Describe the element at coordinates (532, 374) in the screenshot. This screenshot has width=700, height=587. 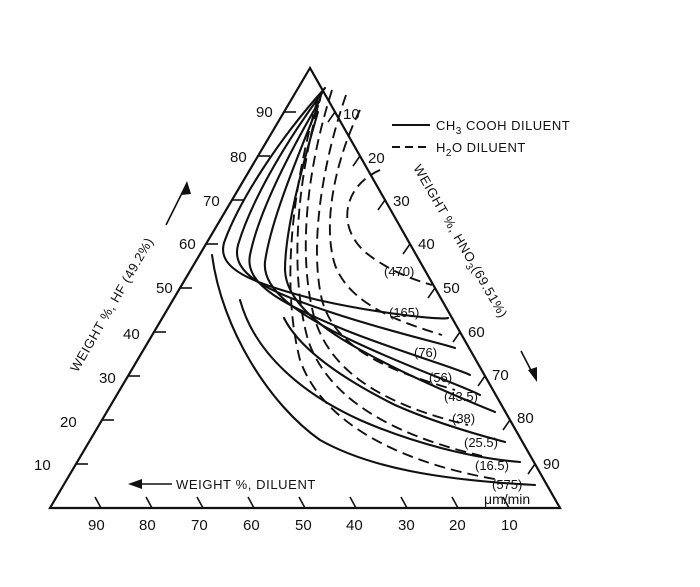
I see `hno3-axis-arrowhead-icon` at that location.